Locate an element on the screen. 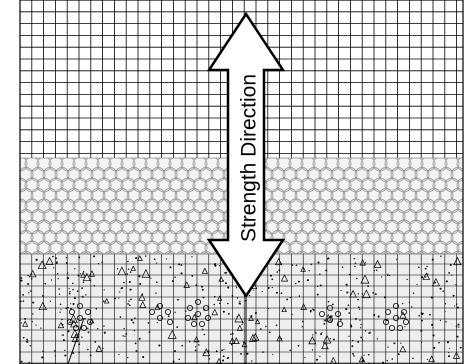  double-arrow-icon is located at coordinates (246, 155).